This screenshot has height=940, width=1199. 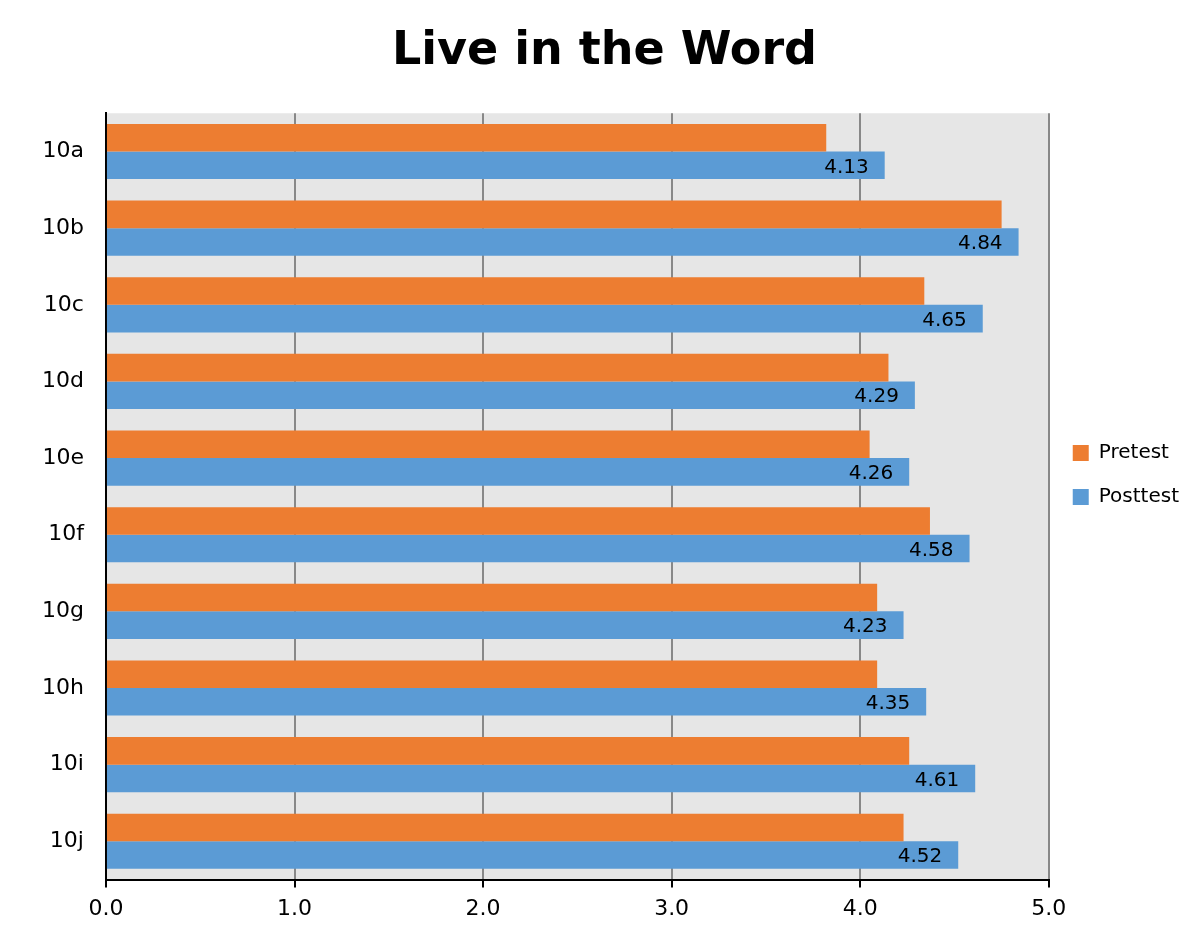 What do you see at coordinates (846, 165) in the screenshot?
I see `data-label: 4.13` at bounding box center [846, 165].